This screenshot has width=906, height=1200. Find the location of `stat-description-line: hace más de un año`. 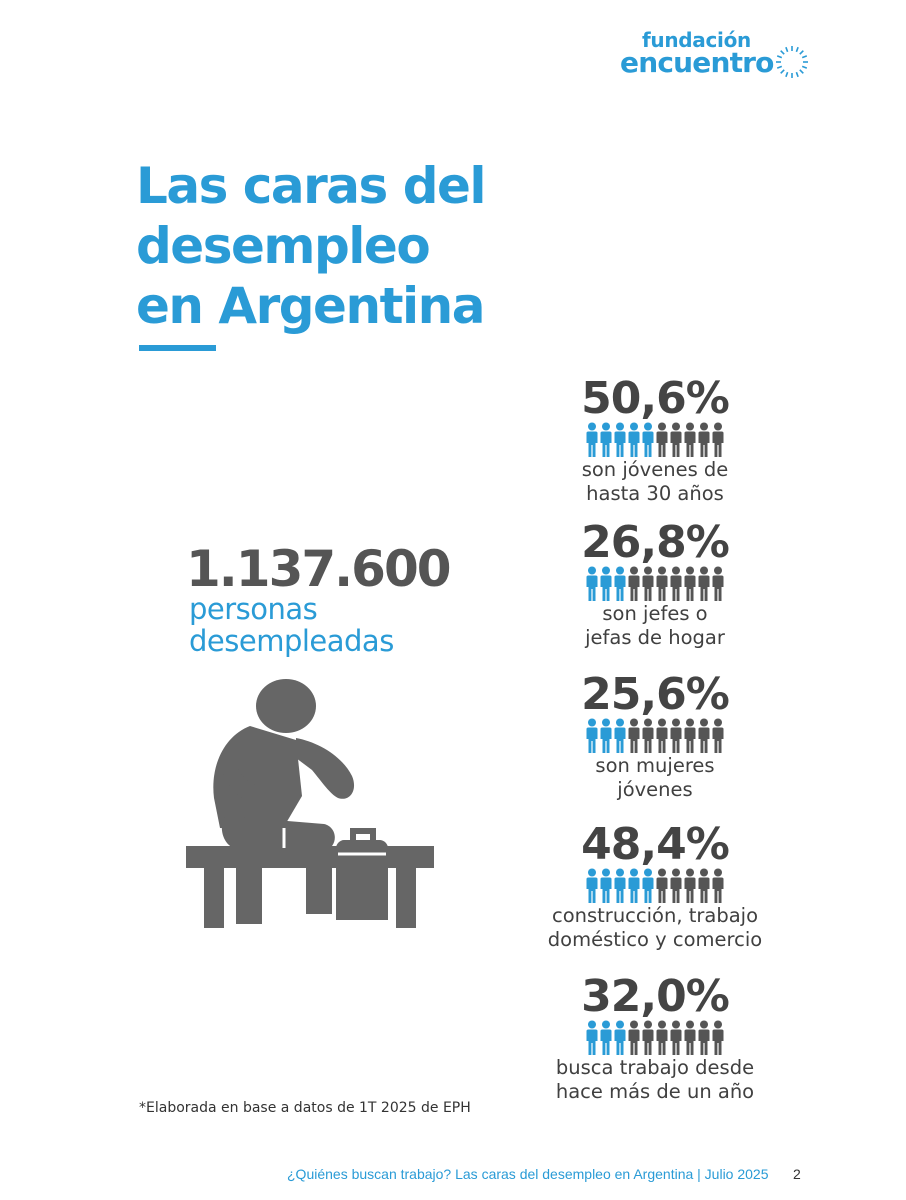

stat-description-line: hace más de un año is located at coordinates (655, 1091).